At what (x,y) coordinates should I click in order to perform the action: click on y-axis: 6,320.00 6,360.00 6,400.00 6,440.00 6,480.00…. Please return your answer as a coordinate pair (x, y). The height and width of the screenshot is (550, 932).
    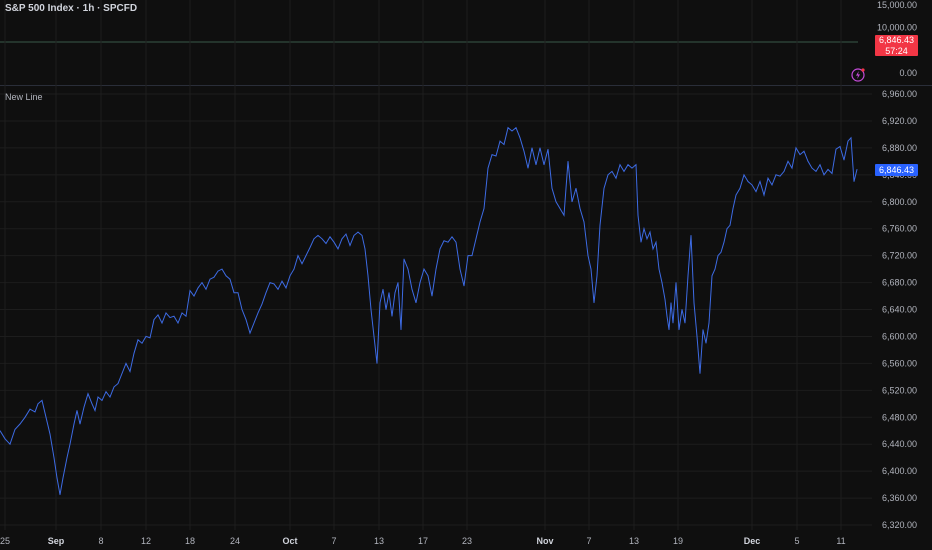
    Looking at the image, I should click on (899, 309).